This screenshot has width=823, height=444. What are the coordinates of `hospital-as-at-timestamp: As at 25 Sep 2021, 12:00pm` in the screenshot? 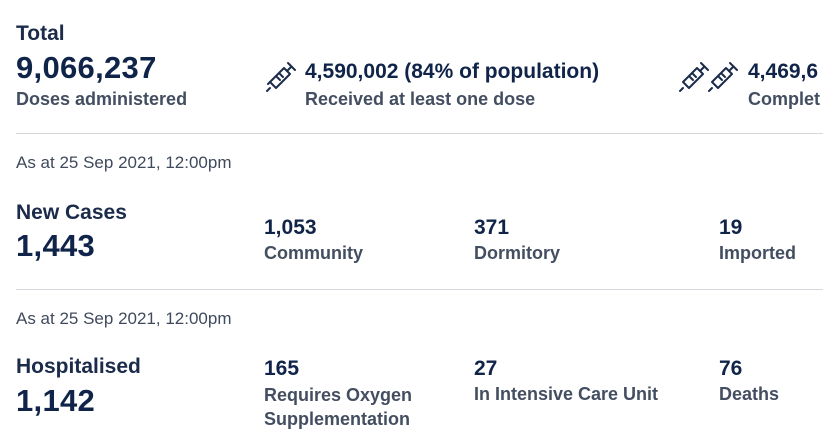 It's located at (124, 318).